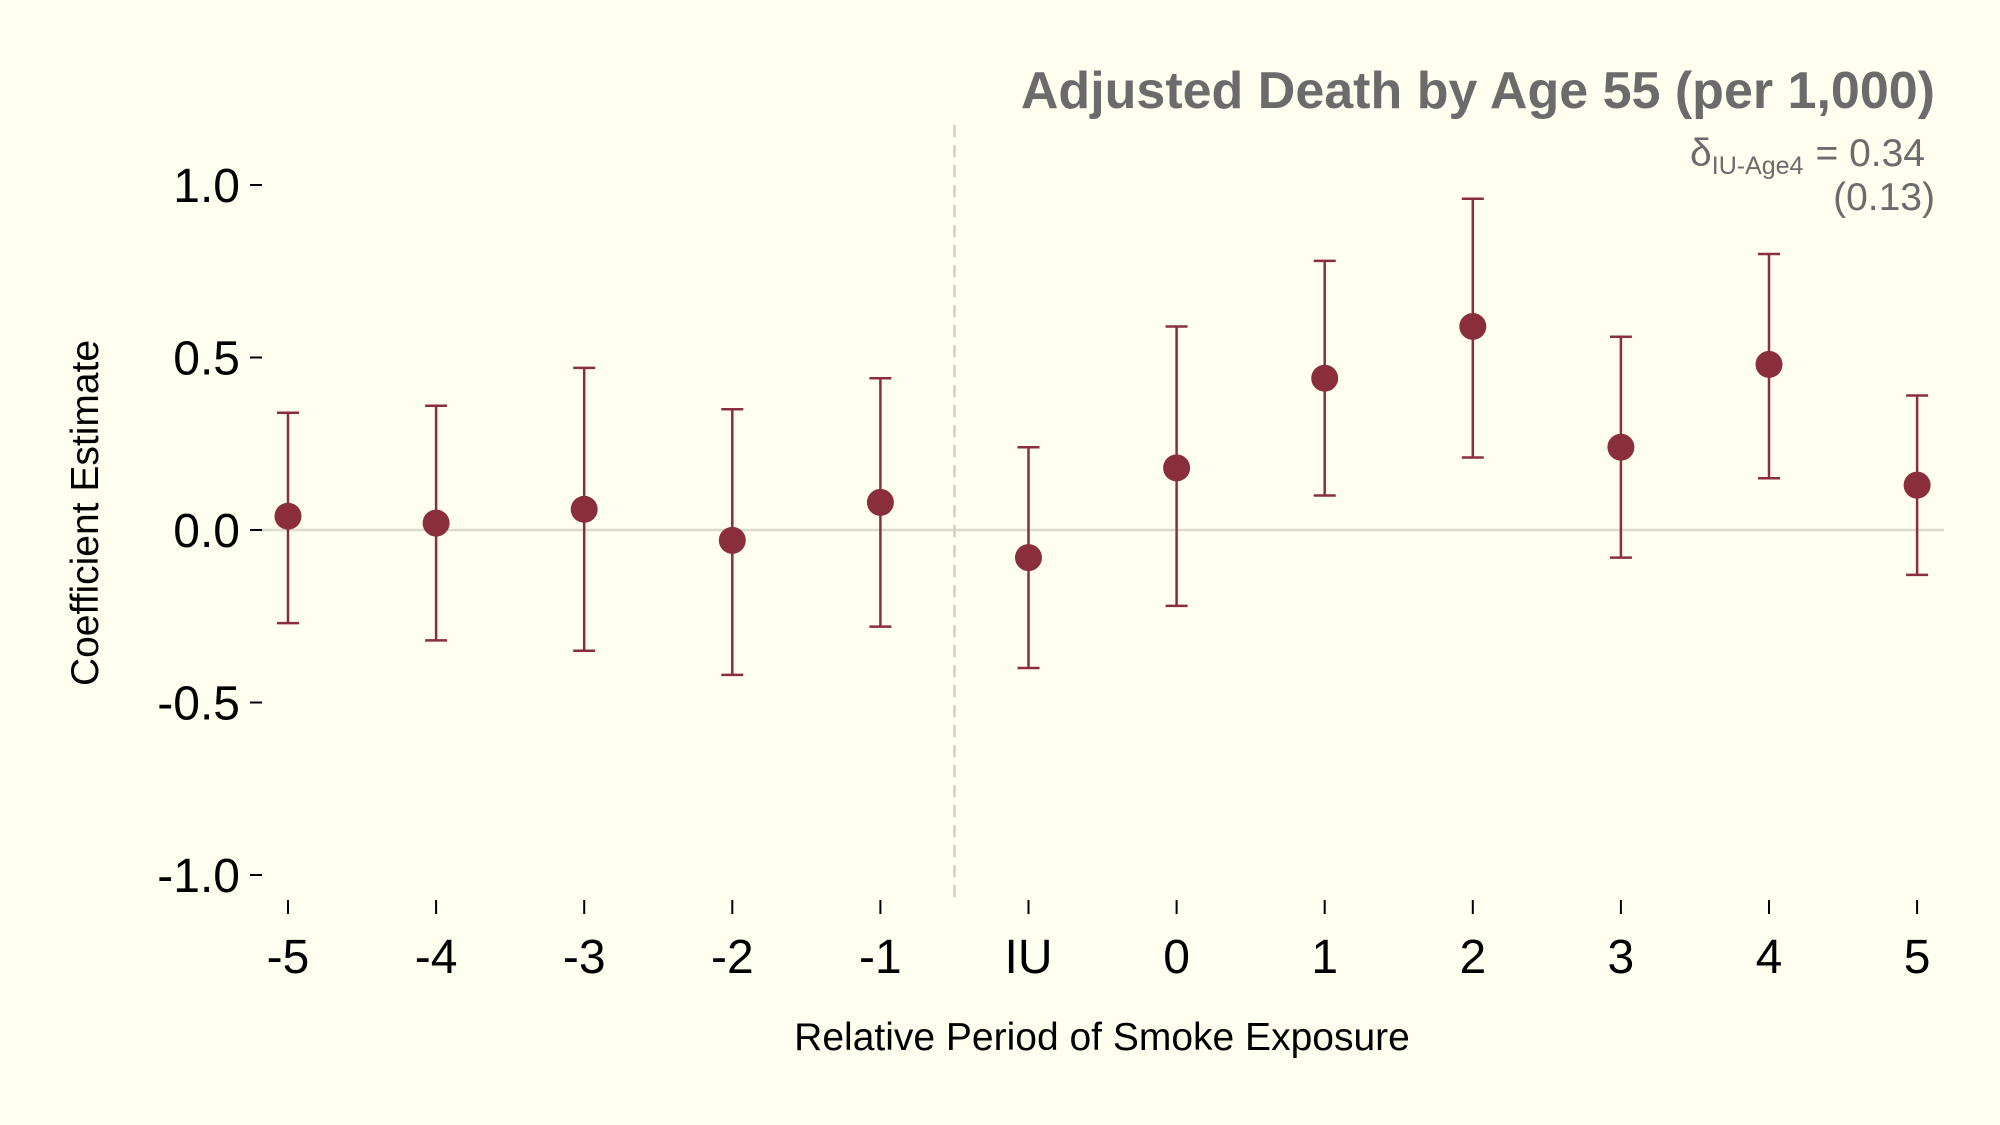 This screenshot has width=2000, height=1125. What do you see at coordinates (198, 704) in the screenshot?
I see `y-tick-label: -0.5` at bounding box center [198, 704].